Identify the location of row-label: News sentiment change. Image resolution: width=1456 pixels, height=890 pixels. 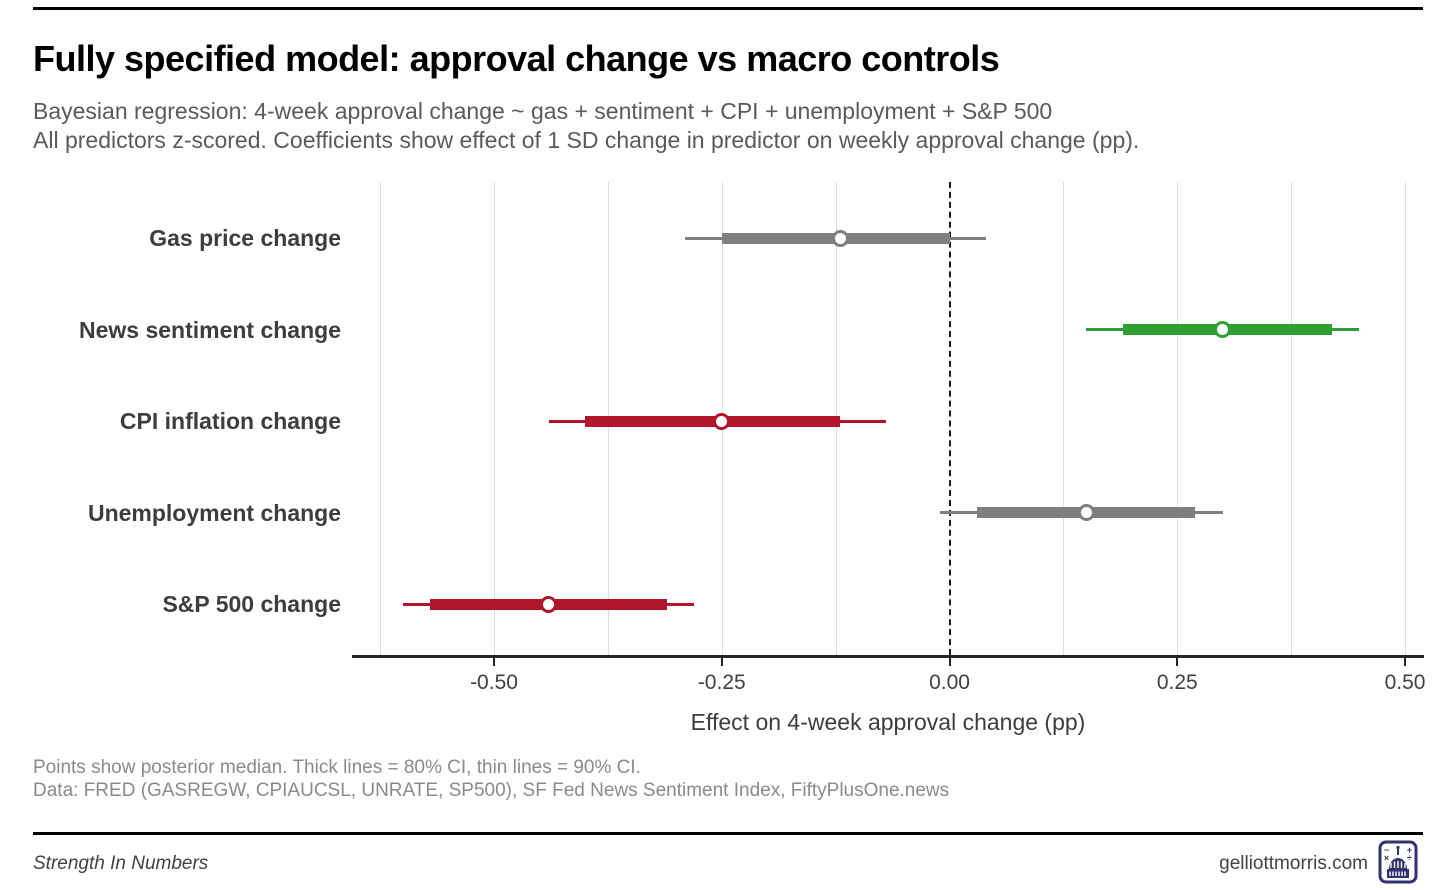
(209, 329).